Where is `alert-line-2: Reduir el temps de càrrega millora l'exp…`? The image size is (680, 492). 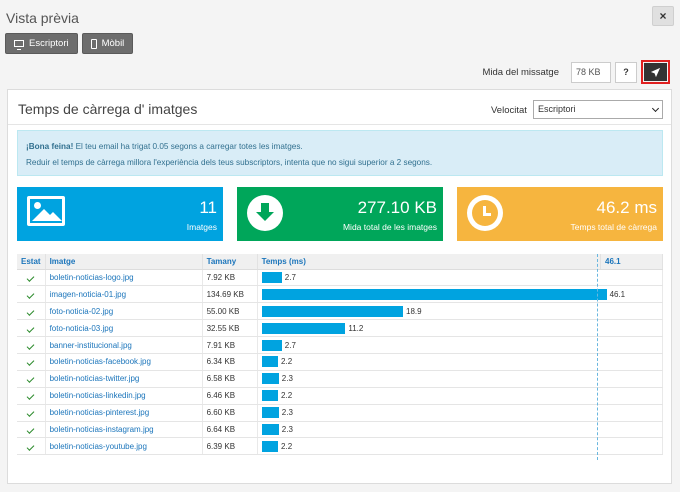
alert-line-2: Reduir el temps de càrrega millora l'exp… is located at coordinates (229, 162).